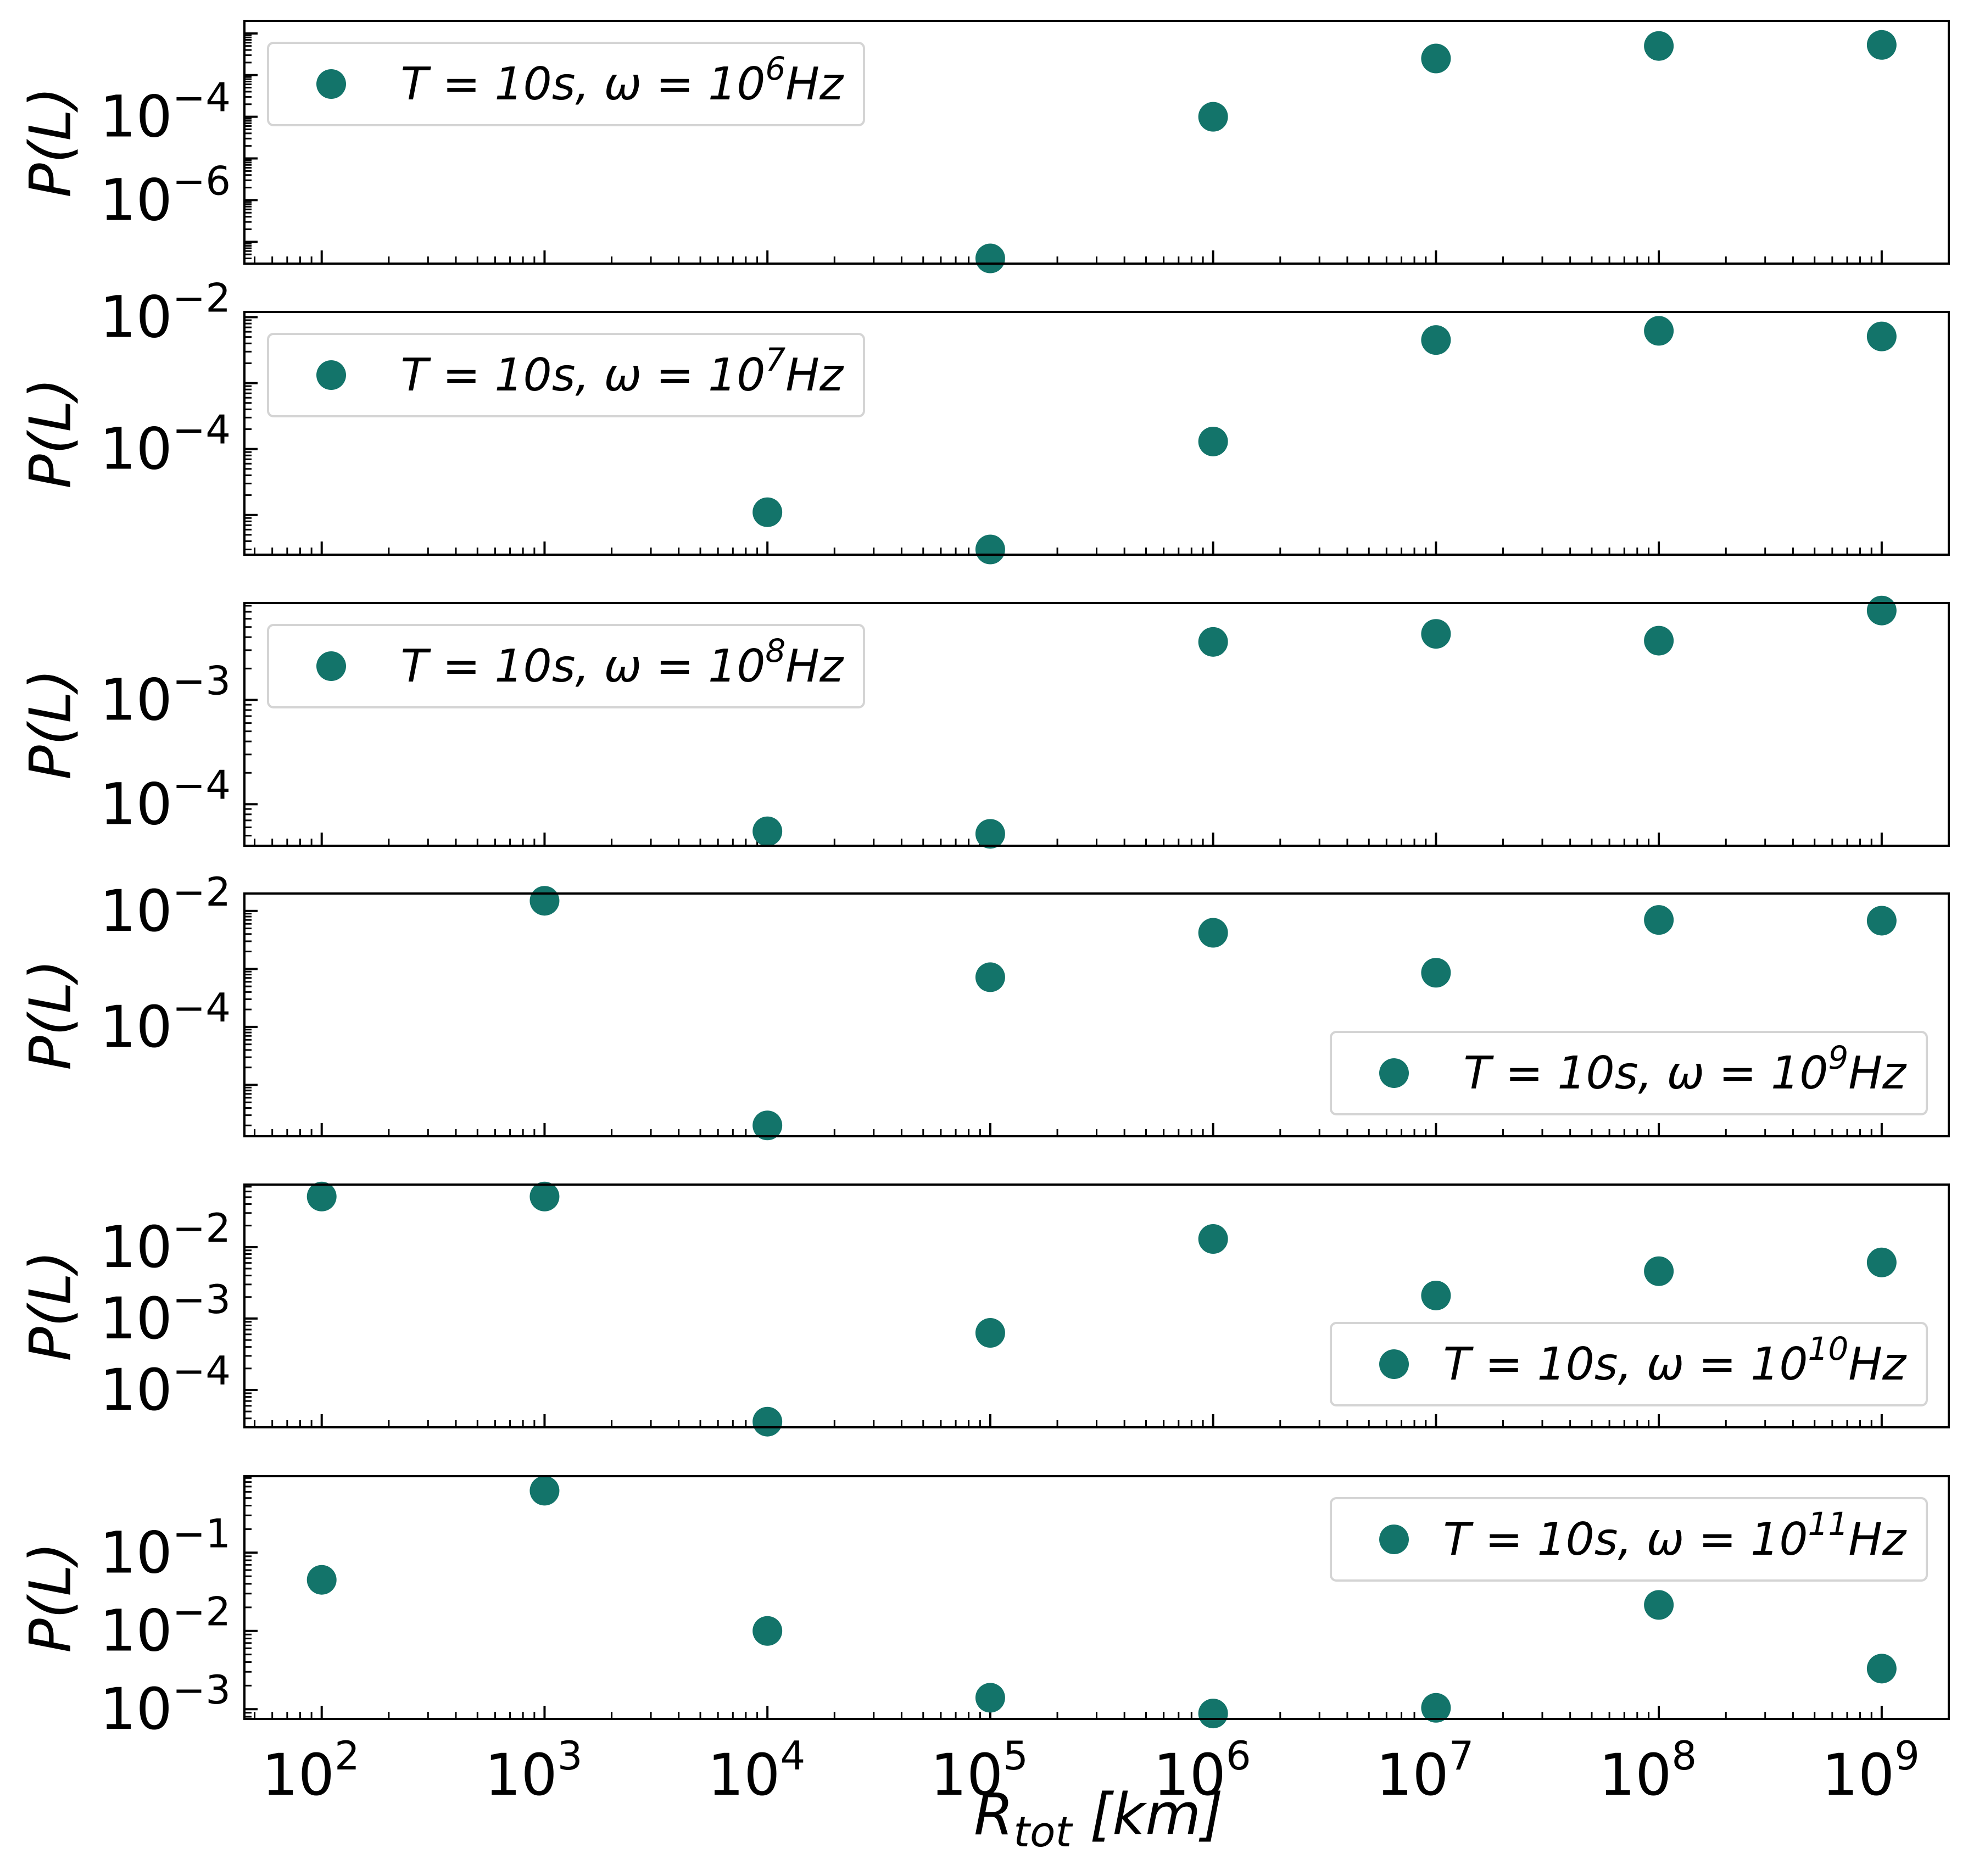 This screenshot has width=1968, height=1876. I want to click on subplot-5: 10−410−310−2P(L) T = 10s, ω = 1010Hz, so click(983, 1309).